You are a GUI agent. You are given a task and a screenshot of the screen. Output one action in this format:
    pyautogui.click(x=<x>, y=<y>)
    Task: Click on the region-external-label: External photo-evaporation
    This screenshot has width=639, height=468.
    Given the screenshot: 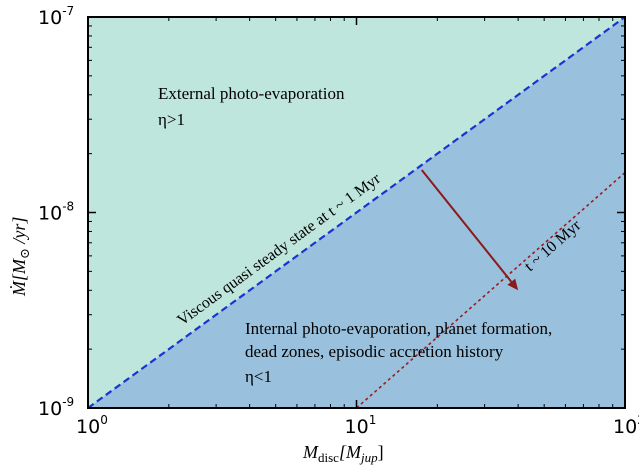 What is the action you would take?
    pyautogui.click(x=251, y=93)
    